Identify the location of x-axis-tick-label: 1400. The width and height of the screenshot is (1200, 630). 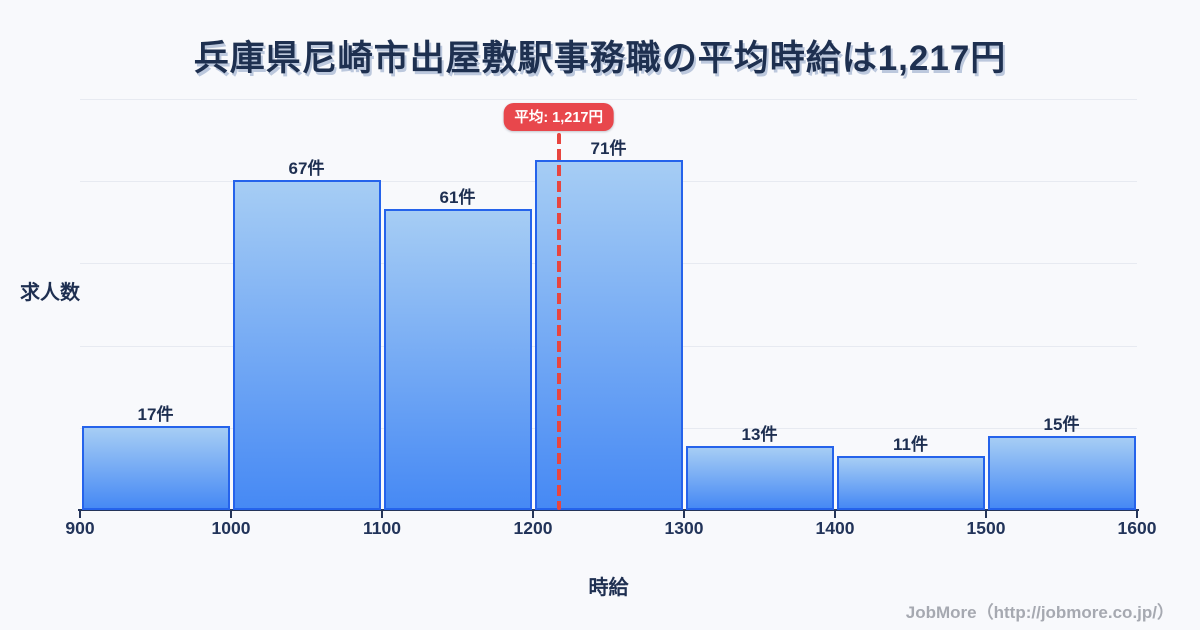
(835, 528).